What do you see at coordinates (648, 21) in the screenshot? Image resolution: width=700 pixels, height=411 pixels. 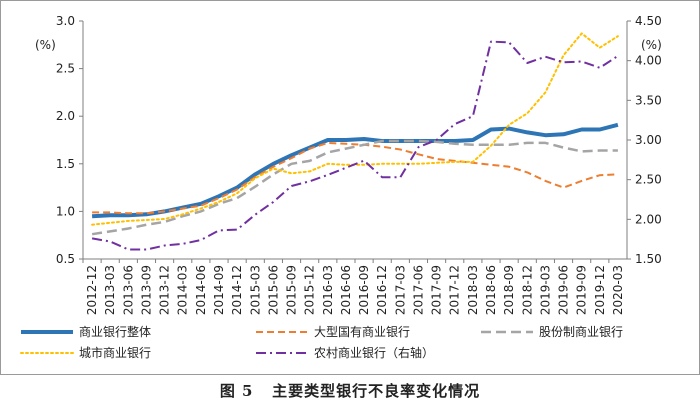 I see `right-axis-tick-label: 4.50` at bounding box center [648, 21].